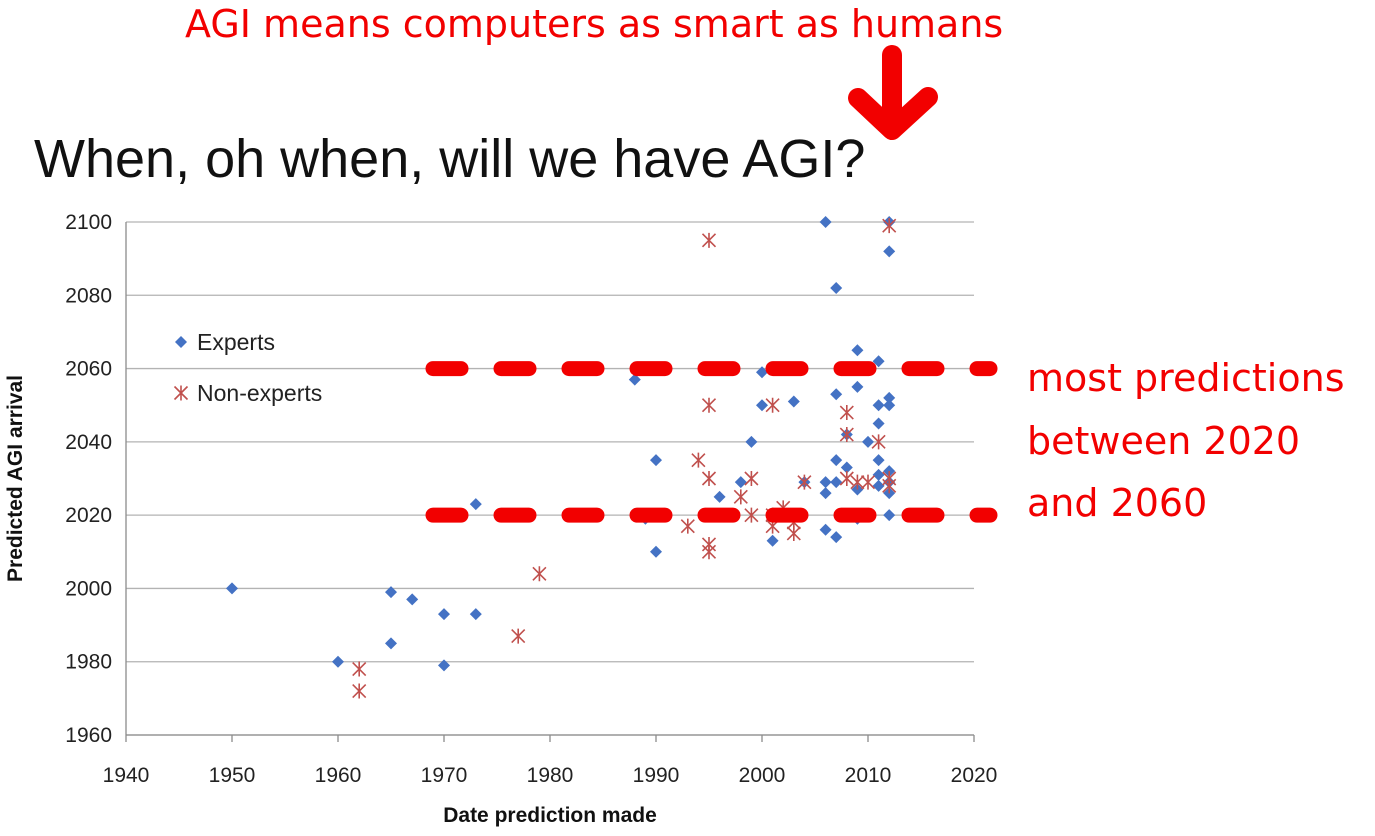  Describe the element at coordinates (594, 24) in the screenshot. I see `top-annotation: AGI means computers as smart as humans` at that location.